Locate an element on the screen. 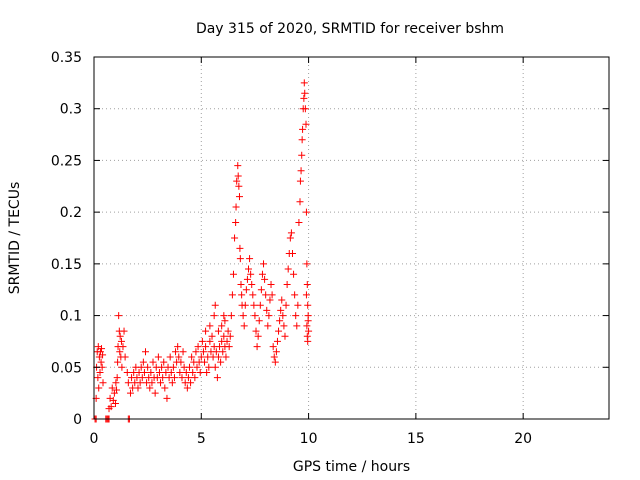 Image resolution: width=640 pixels, height=480 pixels. y-axis-label: SRMTID / TECUs is located at coordinates (15, 238).